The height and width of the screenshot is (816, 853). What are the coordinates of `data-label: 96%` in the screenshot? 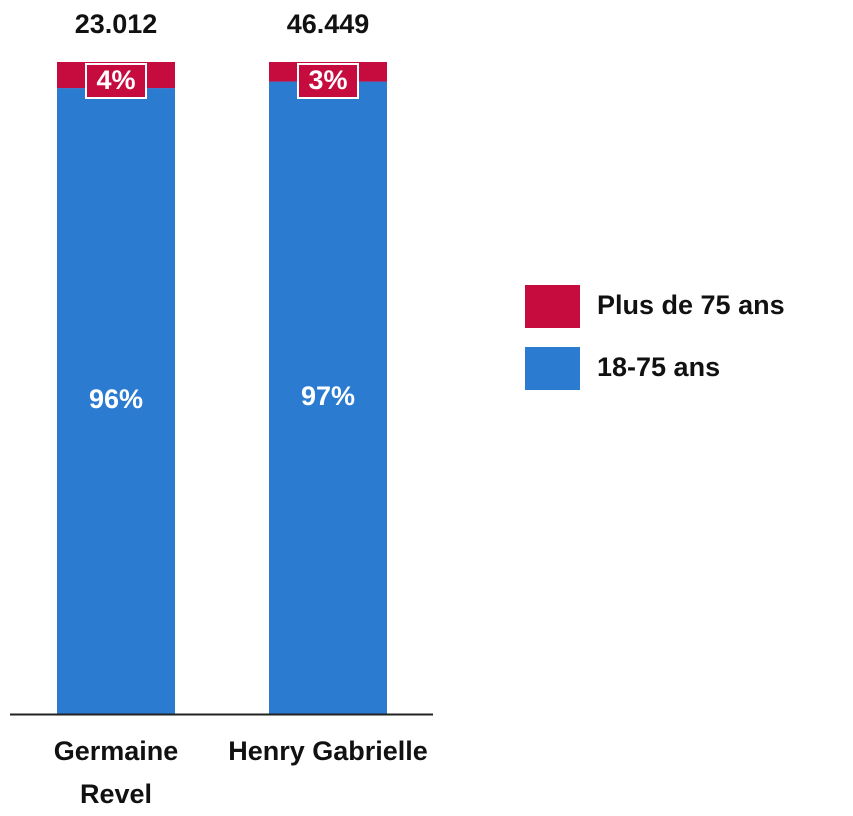 It's located at (116, 399).